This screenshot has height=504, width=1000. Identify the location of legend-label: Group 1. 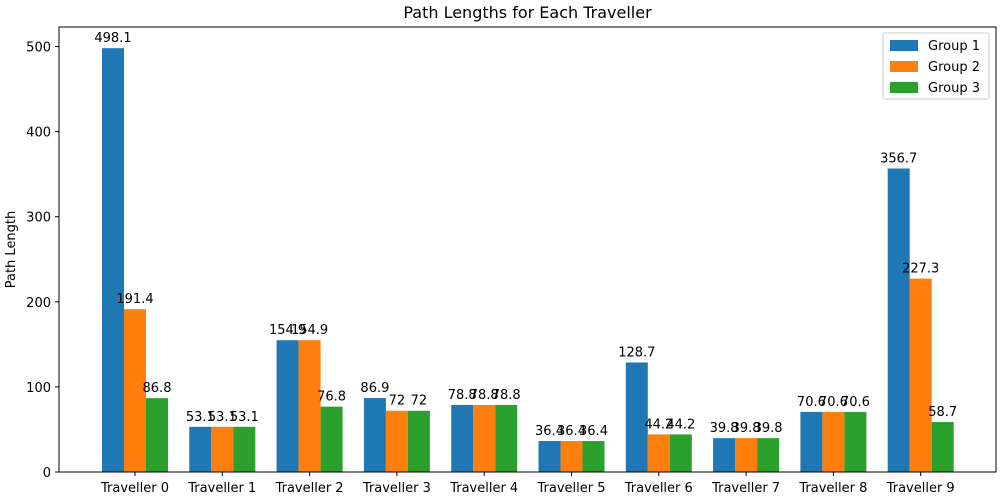
(954, 46).